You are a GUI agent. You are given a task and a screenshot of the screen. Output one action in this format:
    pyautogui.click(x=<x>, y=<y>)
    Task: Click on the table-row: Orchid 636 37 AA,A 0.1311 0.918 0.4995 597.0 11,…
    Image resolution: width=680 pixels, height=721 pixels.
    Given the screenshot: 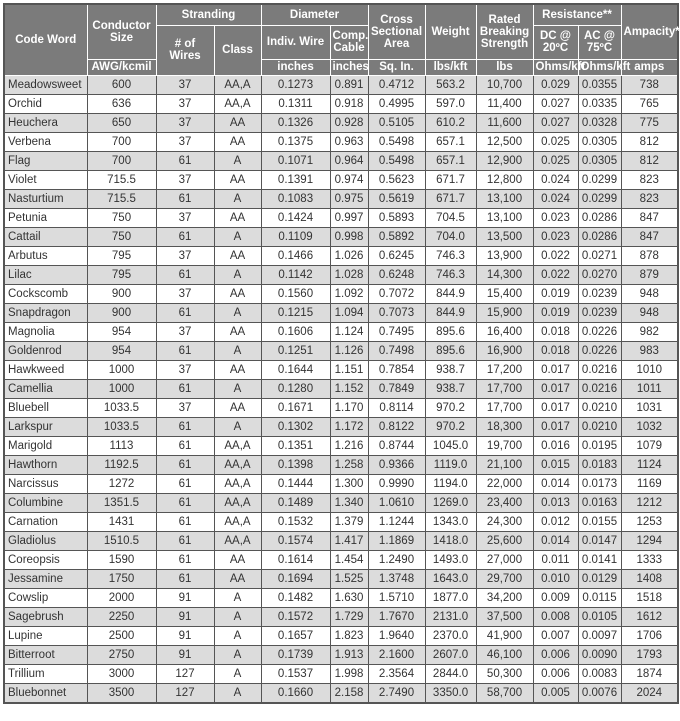 What is the action you would take?
    pyautogui.click(x=341, y=103)
    